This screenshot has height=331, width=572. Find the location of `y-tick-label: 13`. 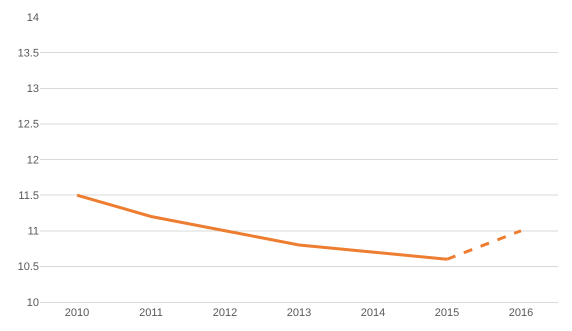

y-tick-label: 13 is located at coordinates (32, 89).